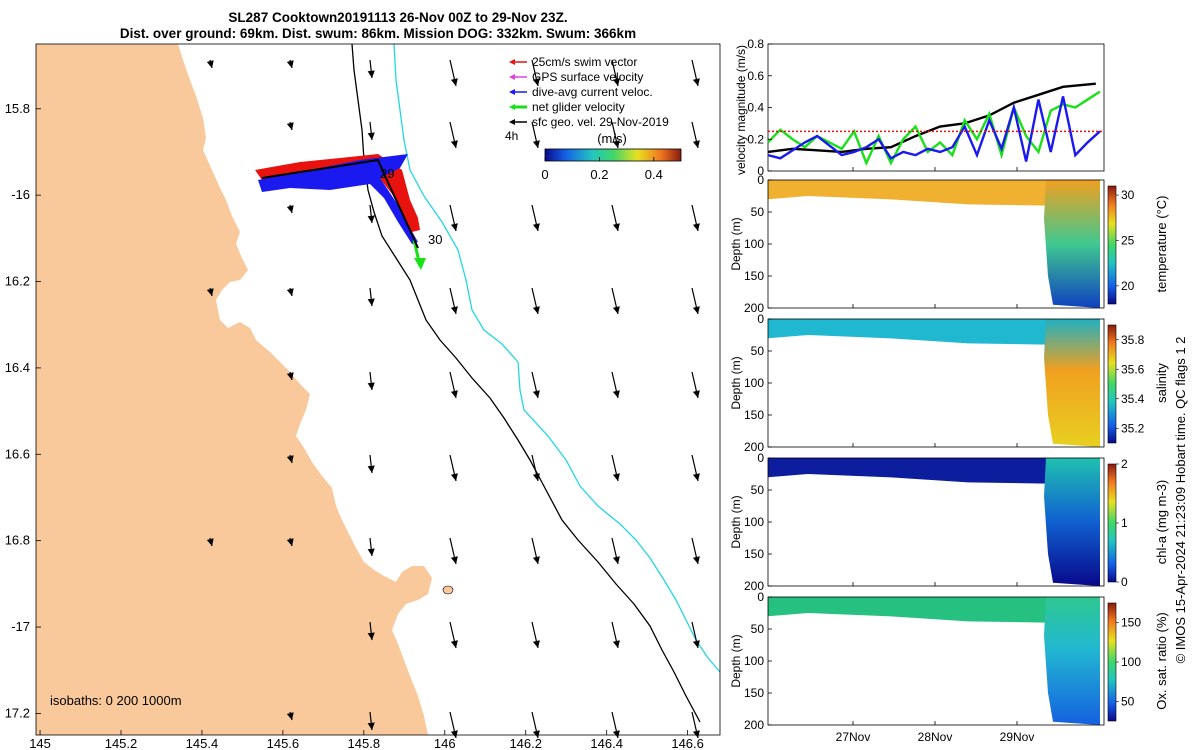  I want to click on map-x-tick-label: 146.6, so click(687, 743).